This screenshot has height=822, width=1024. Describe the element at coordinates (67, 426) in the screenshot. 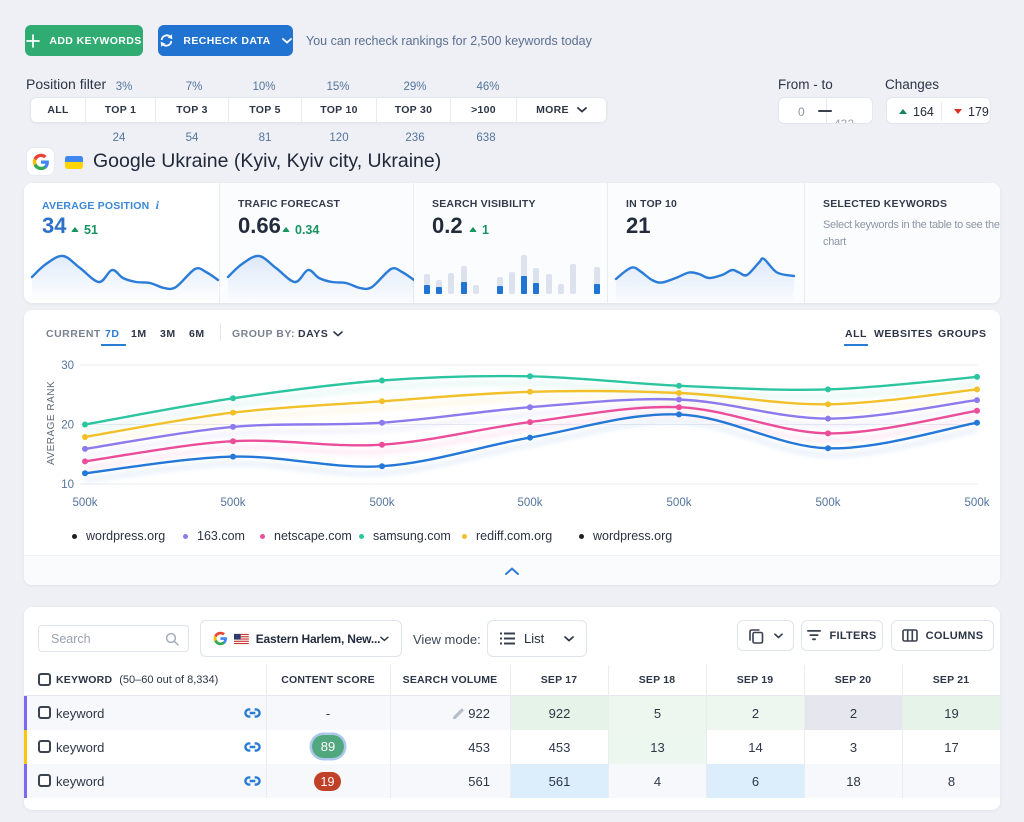

I see `svg-text: 20` at that location.